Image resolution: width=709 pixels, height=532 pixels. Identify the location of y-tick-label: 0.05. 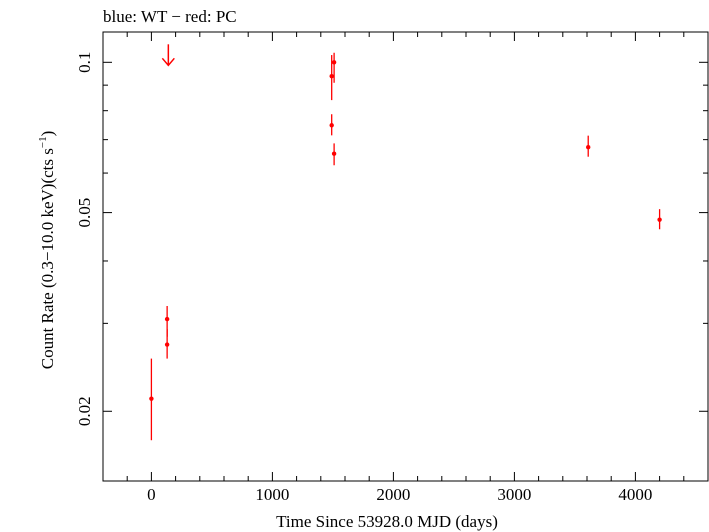
(84, 213).